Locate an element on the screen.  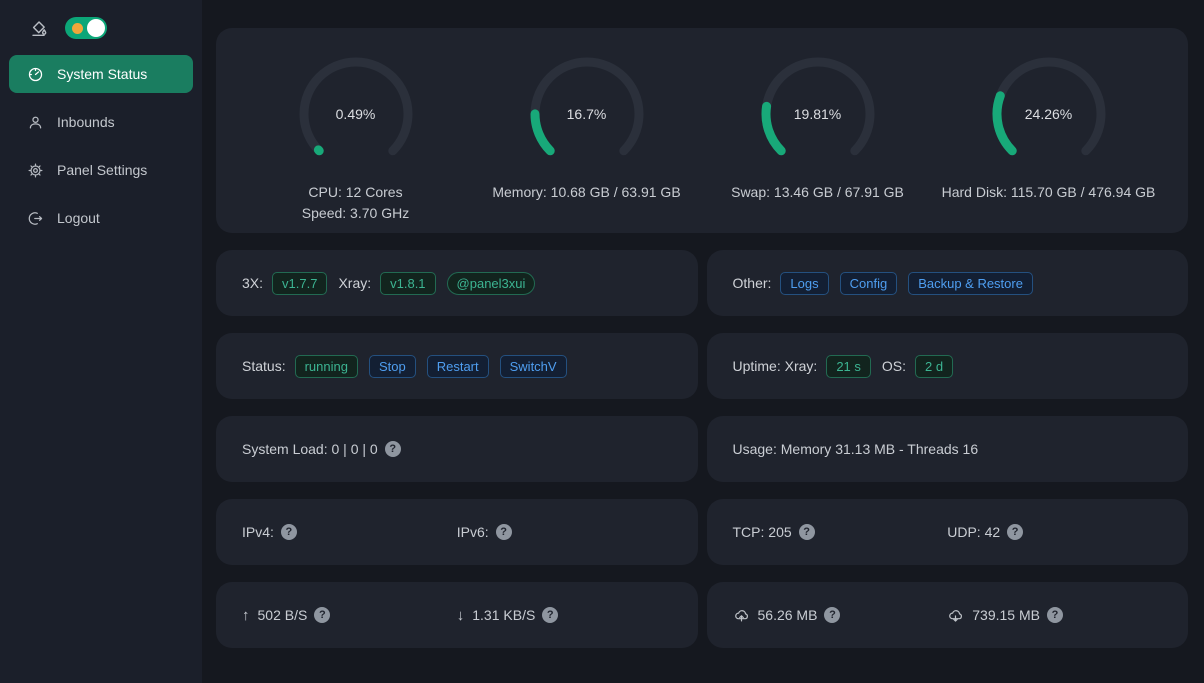
app-version-label: 3X: is located at coordinates (253, 283).